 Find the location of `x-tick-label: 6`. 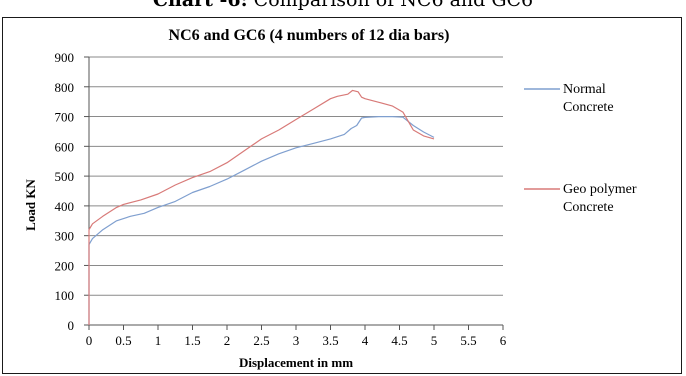

x-tick-label: 6 is located at coordinates (503, 340).